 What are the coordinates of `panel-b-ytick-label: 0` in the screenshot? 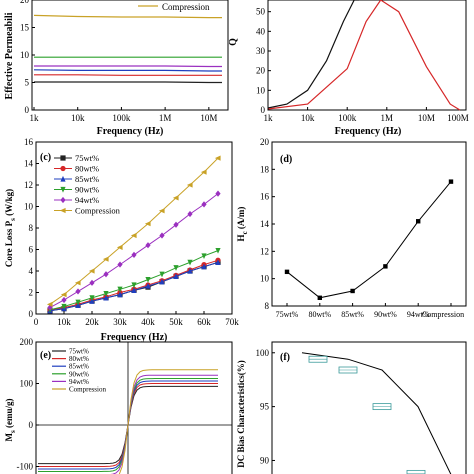 It's located at (263, 110).